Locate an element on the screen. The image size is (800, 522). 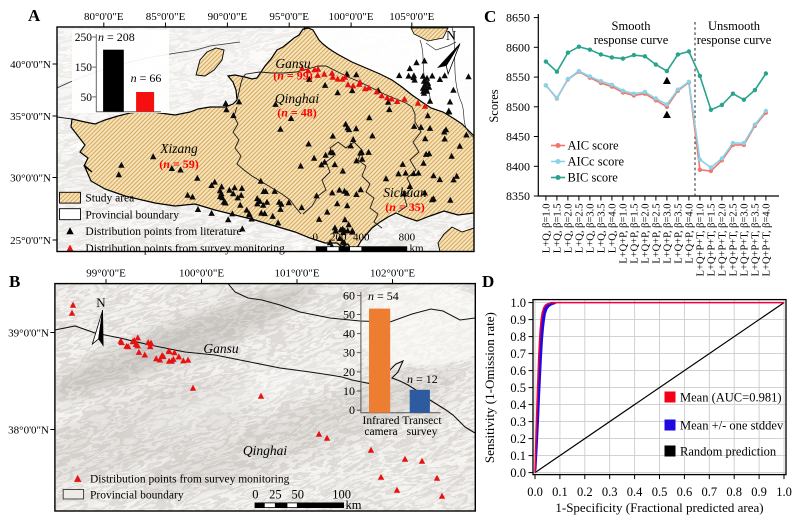
svg-text: D is located at coordinates (488, 281).